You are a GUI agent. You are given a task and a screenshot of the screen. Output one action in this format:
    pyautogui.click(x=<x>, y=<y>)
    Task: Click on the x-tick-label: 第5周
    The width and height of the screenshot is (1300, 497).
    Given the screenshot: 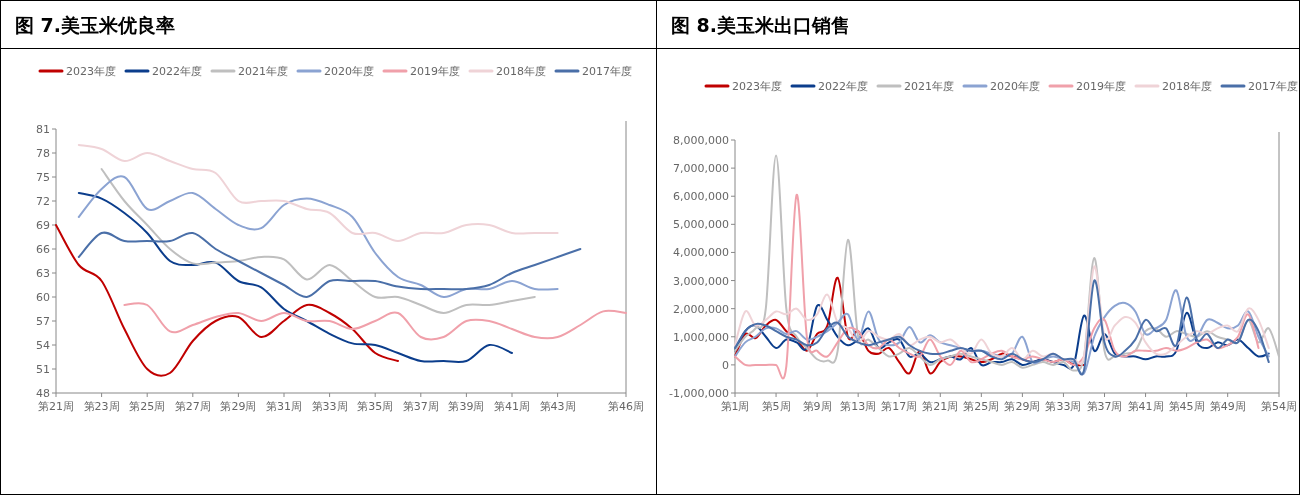 What is the action you would take?
    pyautogui.click(x=776, y=406)
    